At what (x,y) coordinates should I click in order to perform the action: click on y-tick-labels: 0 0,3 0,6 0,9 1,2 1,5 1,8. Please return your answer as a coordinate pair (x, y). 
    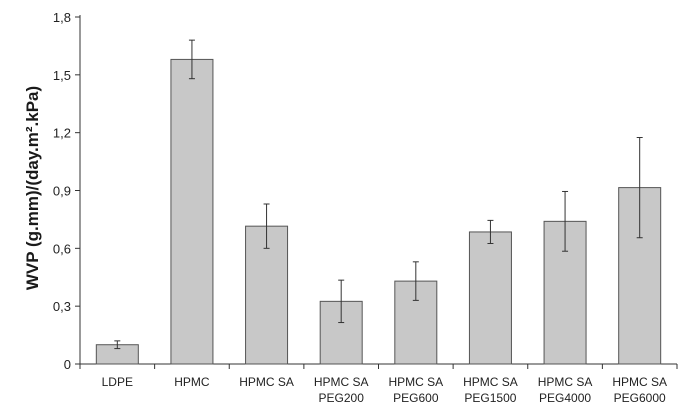
    Looking at the image, I should click on (62, 191).